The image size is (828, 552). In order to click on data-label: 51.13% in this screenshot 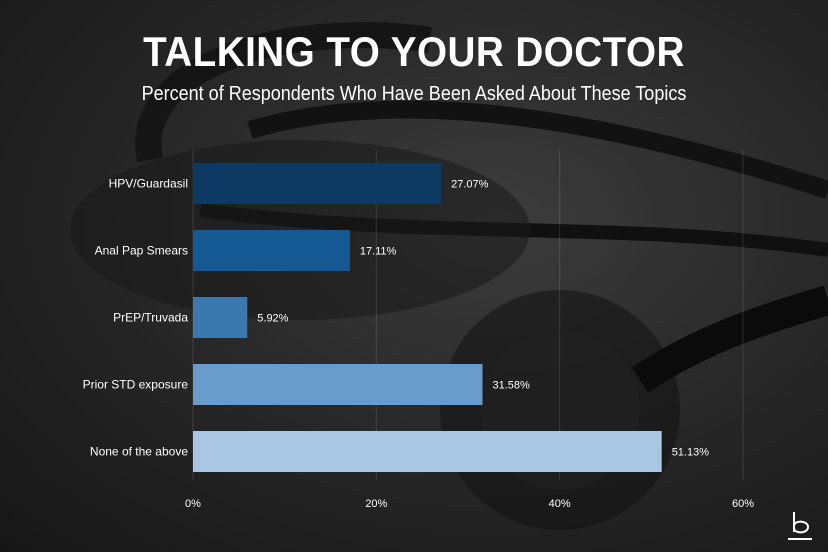, I will do `click(691, 453)`.